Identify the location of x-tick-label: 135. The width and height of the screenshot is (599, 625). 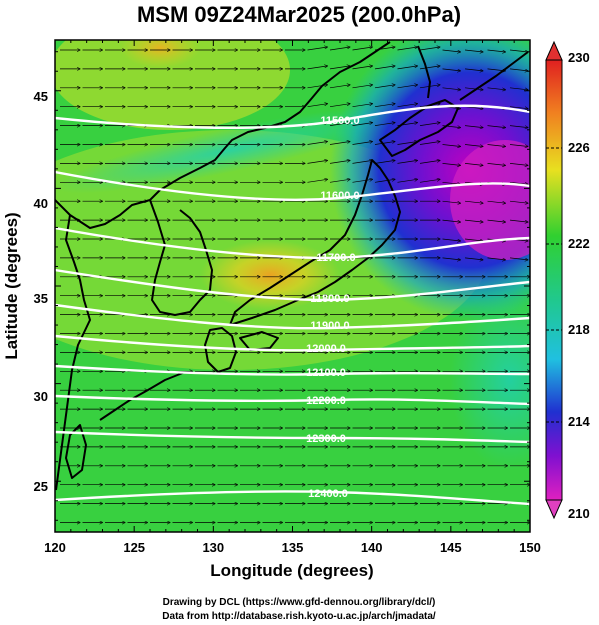
(293, 547).